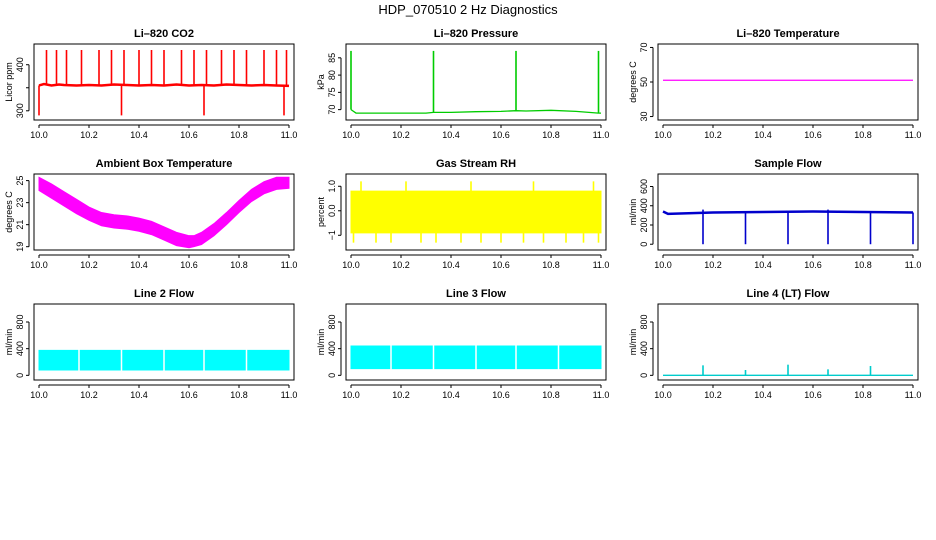 The width and height of the screenshot is (936, 540). Describe the element at coordinates (334, 84) in the screenshot. I see `y-axis: 70 75 80 85` at that location.